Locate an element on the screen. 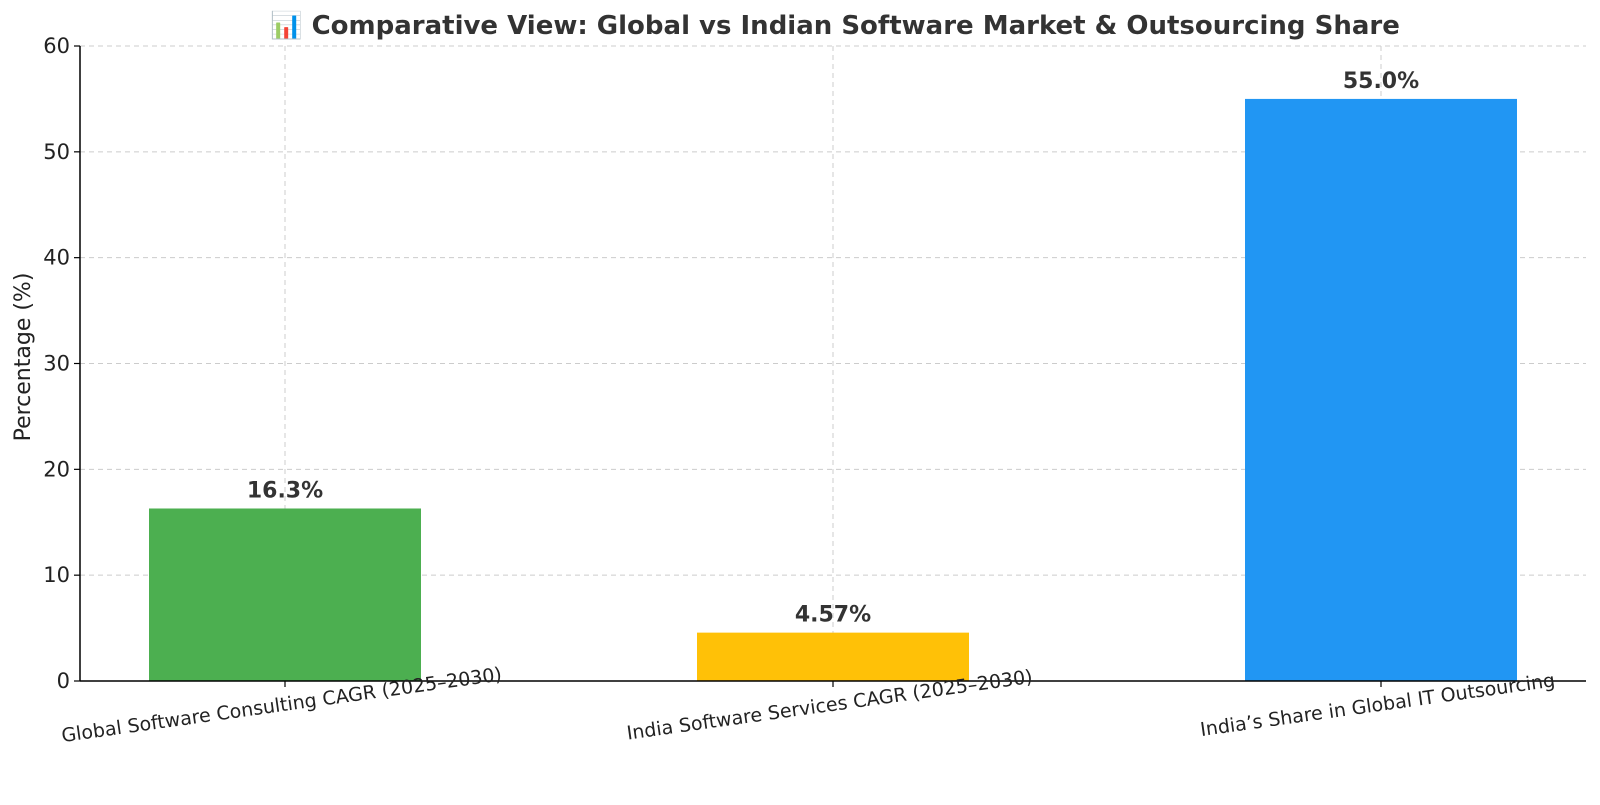 The width and height of the screenshot is (1600, 805). y-tick-label-50: 50 is located at coordinates (56, 152).